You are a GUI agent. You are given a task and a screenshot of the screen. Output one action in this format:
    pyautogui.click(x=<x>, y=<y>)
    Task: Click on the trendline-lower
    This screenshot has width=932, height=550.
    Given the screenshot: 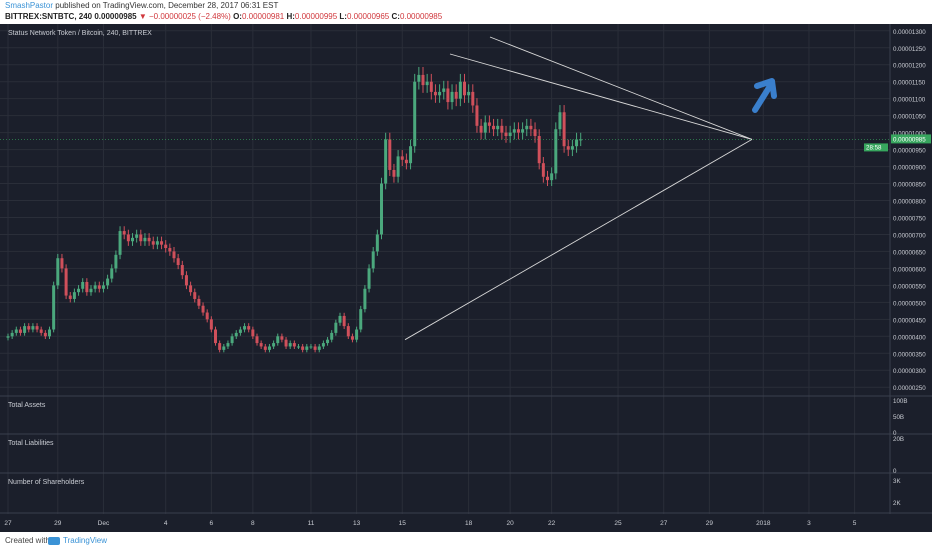 What is the action you would take?
    pyautogui.click(x=578, y=240)
    